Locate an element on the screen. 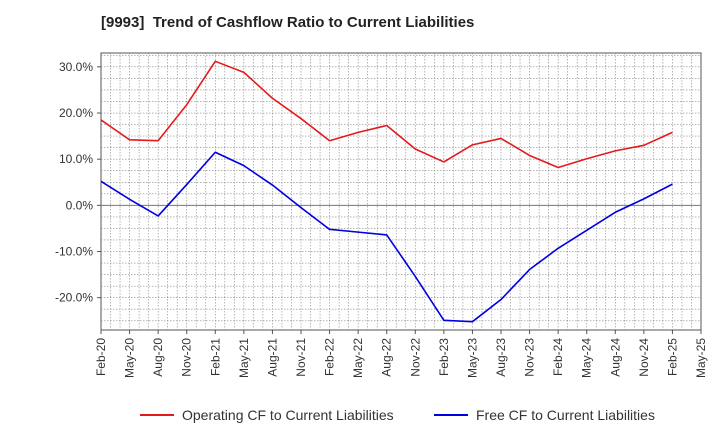 The image size is (720, 440). x-tick-label: Feb-21 is located at coordinates (215, 357).